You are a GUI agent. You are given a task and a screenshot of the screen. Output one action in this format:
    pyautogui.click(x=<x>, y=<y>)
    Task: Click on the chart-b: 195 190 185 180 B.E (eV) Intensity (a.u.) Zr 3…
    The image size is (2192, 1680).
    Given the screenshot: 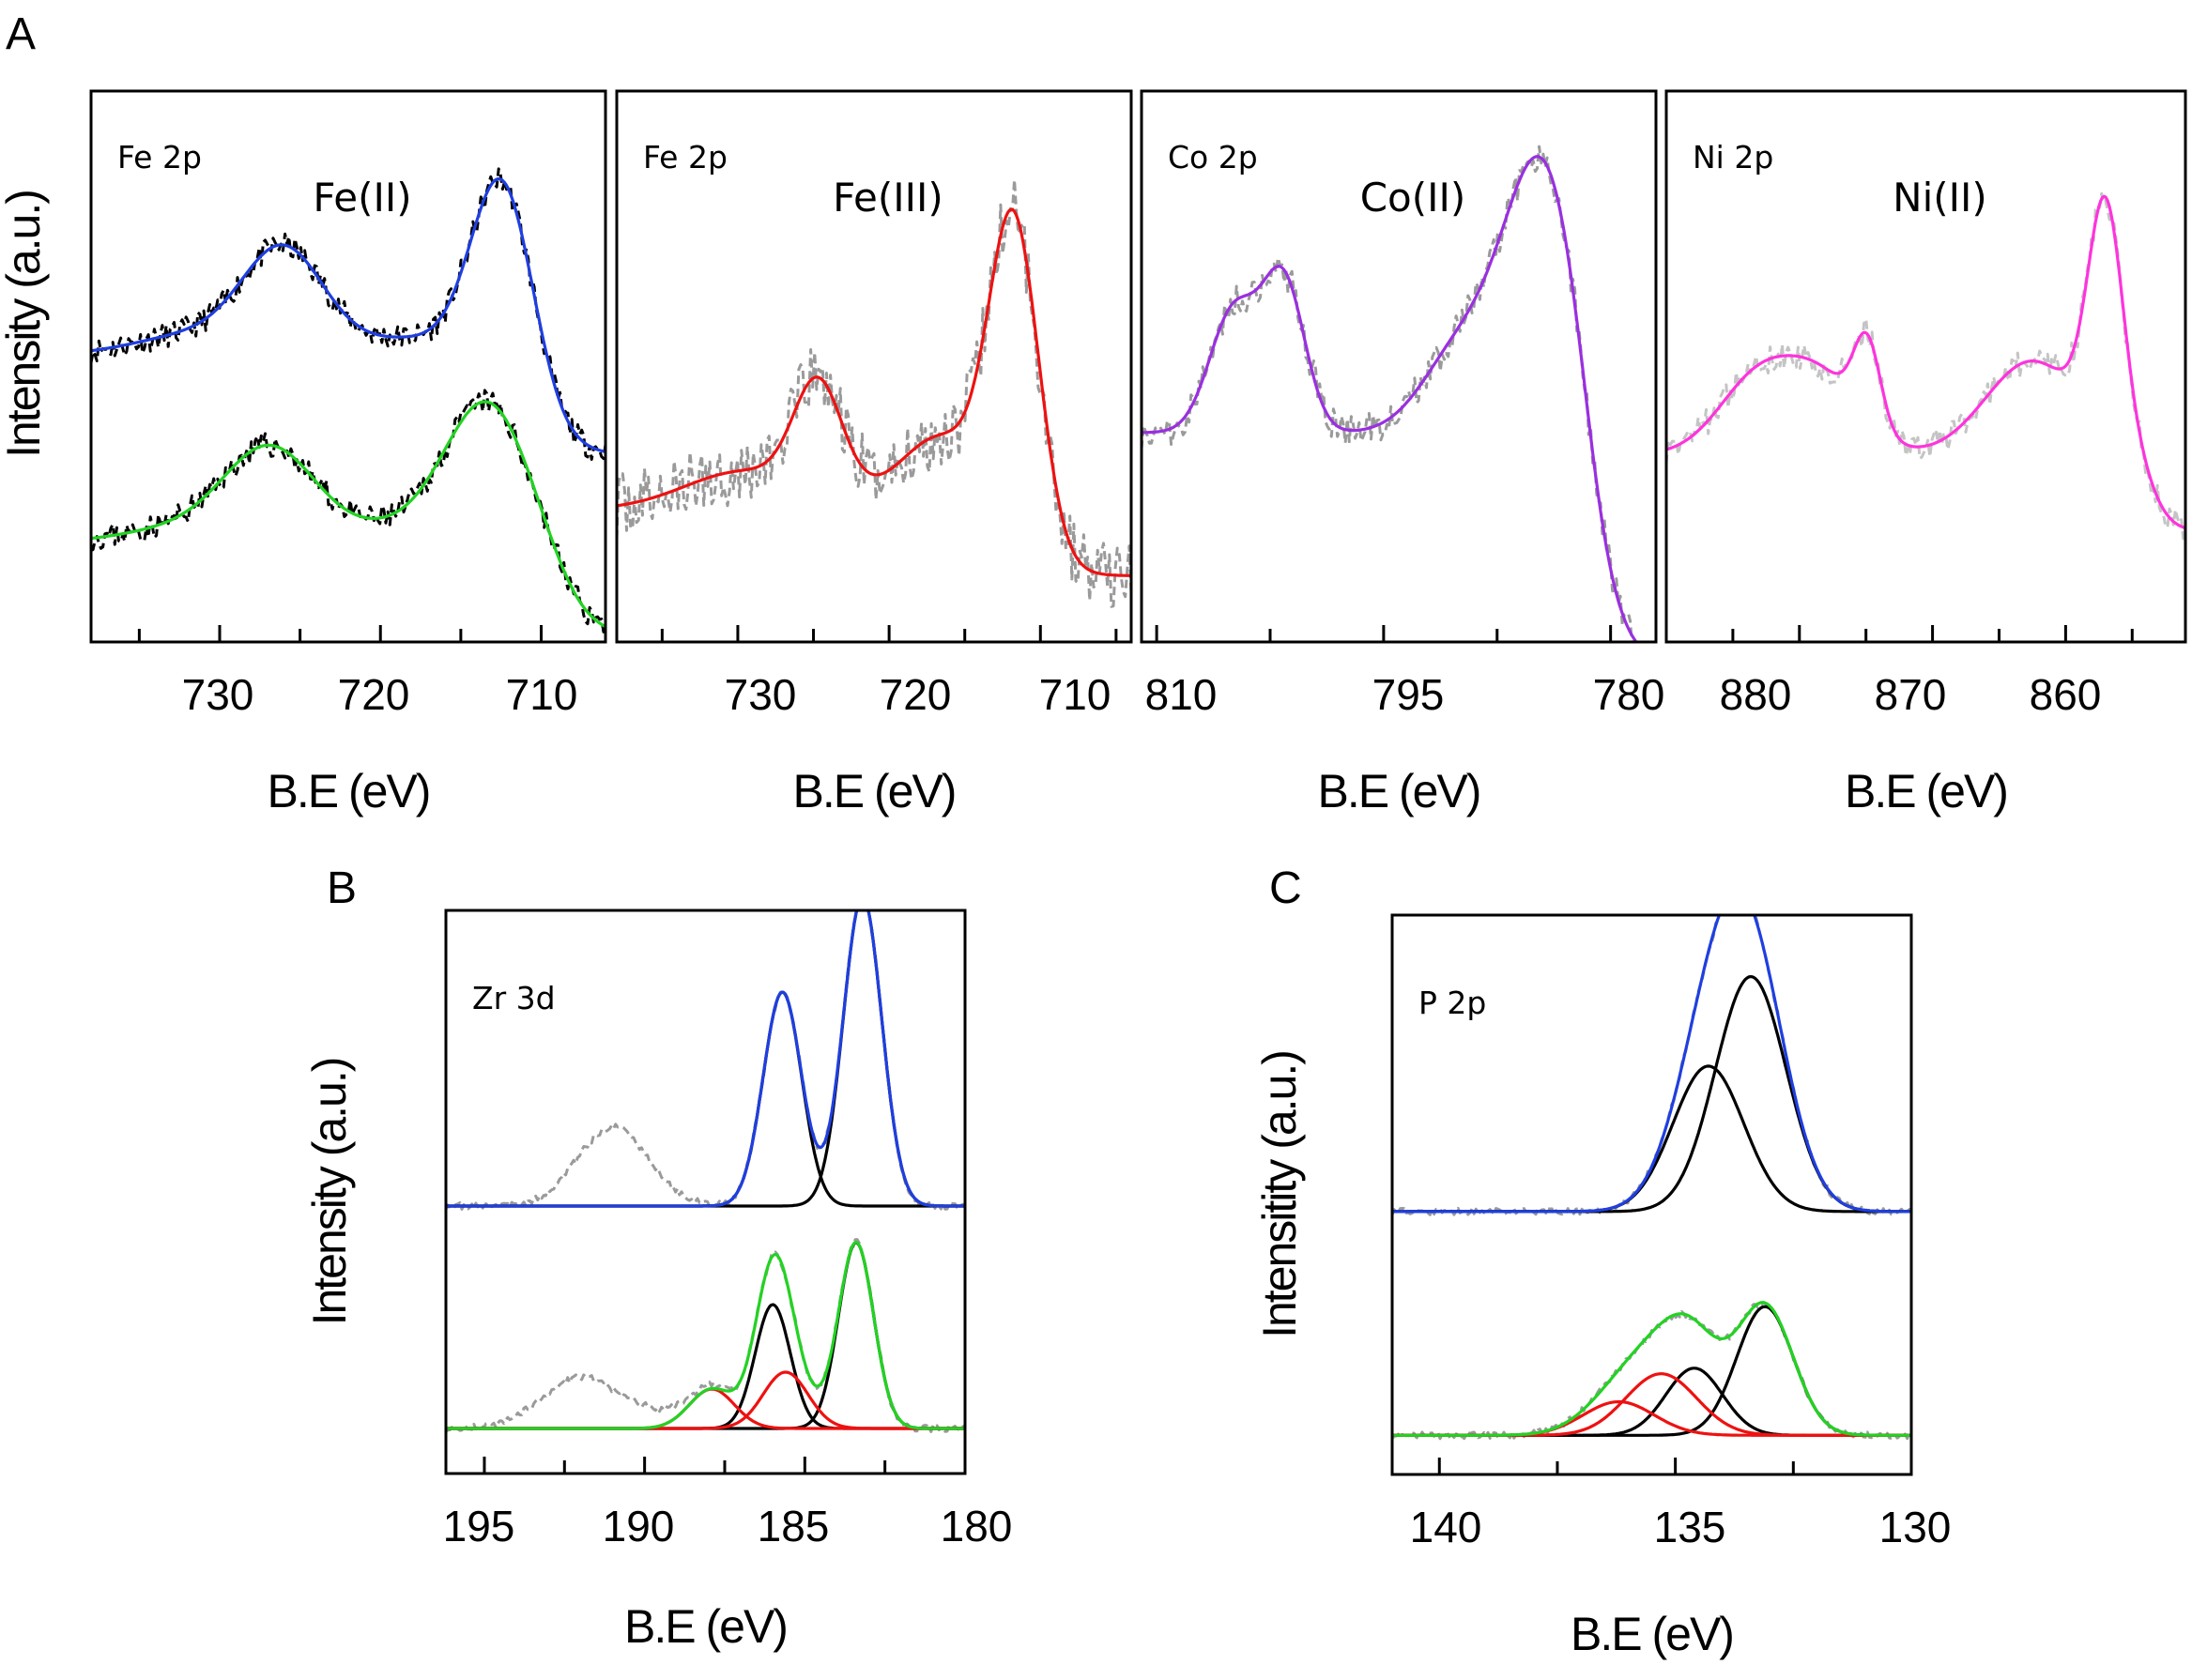 What is the action you would take?
    pyautogui.click(x=658, y=1281)
    